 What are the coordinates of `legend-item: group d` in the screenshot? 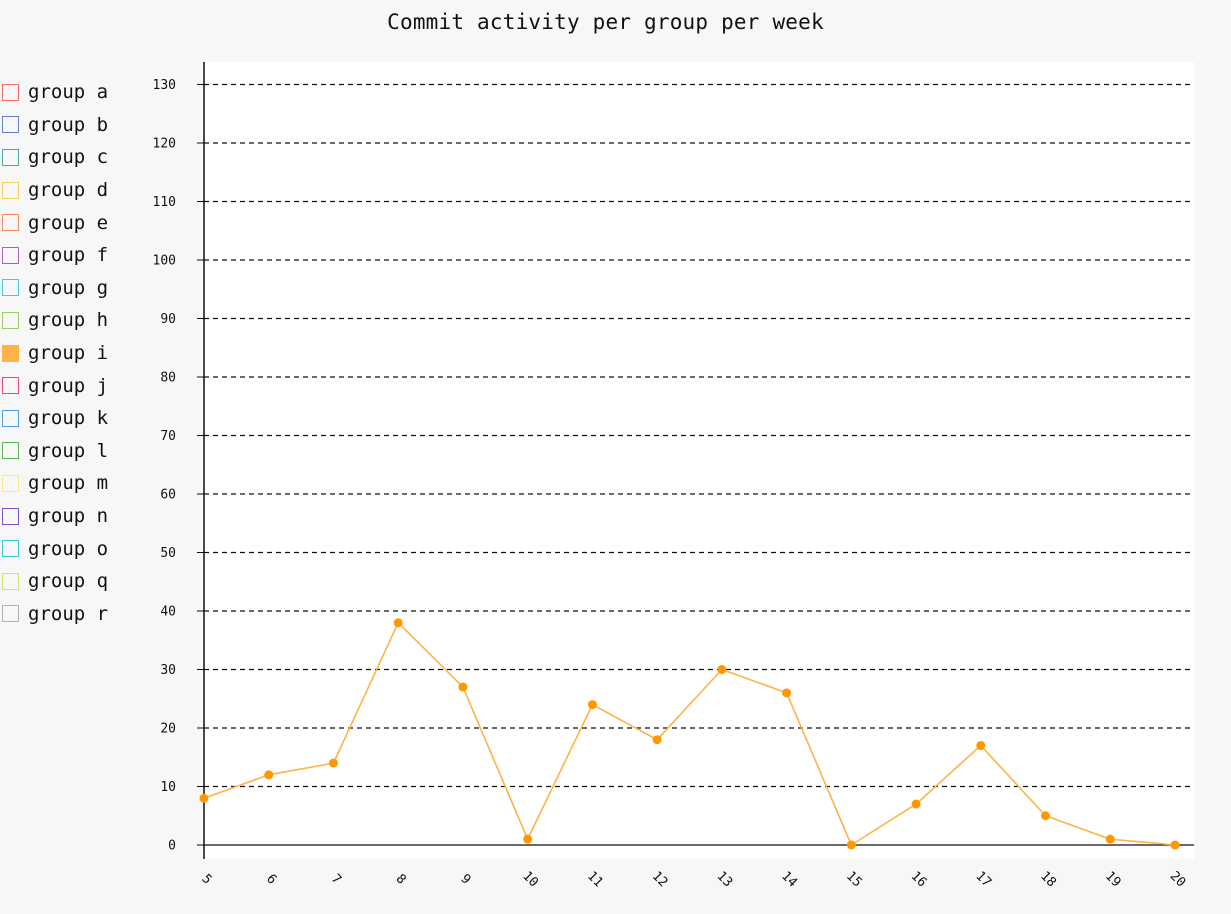 It's located at (54, 190).